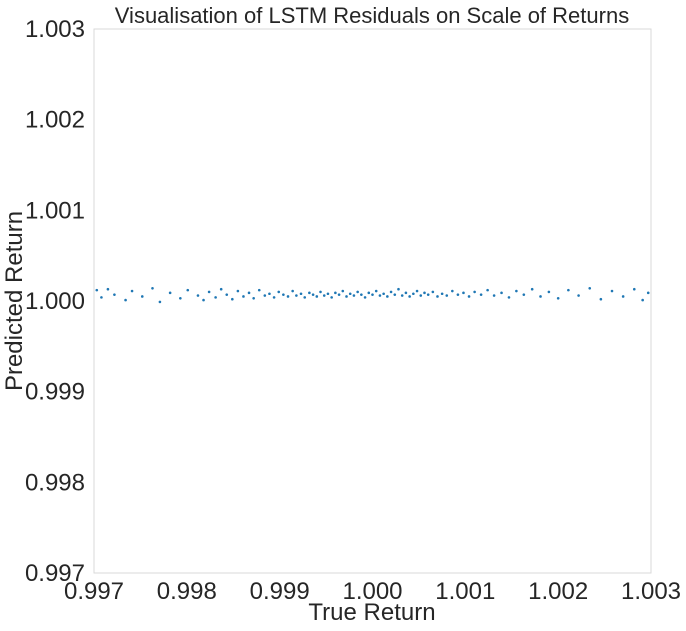  What do you see at coordinates (187, 591) in the screenshot?
I see `x-tick-label: 0.998` at bounding box center [187, 591].